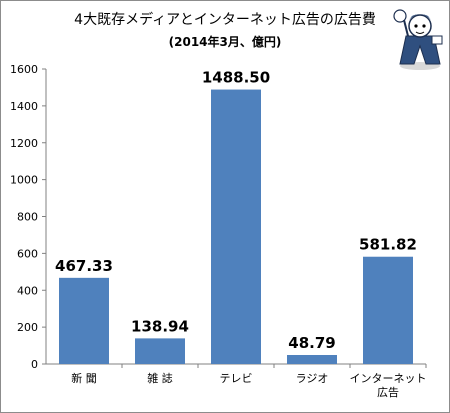  I want to click on category-label: ラジオ, so click(312, 378).